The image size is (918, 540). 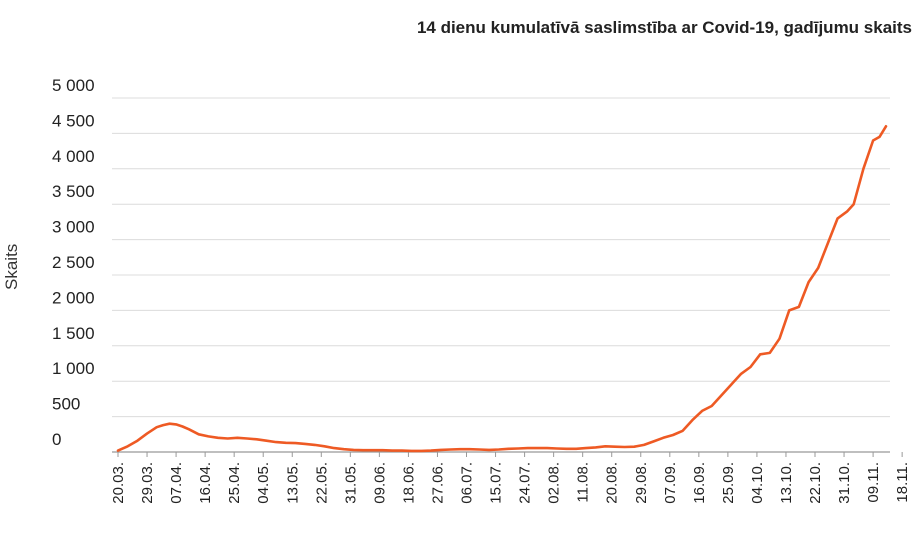 What do you see at coordinates (73, 85) in the screenshot?
I see `y-tick-label: 5 000` at bounding box center [73, 85].